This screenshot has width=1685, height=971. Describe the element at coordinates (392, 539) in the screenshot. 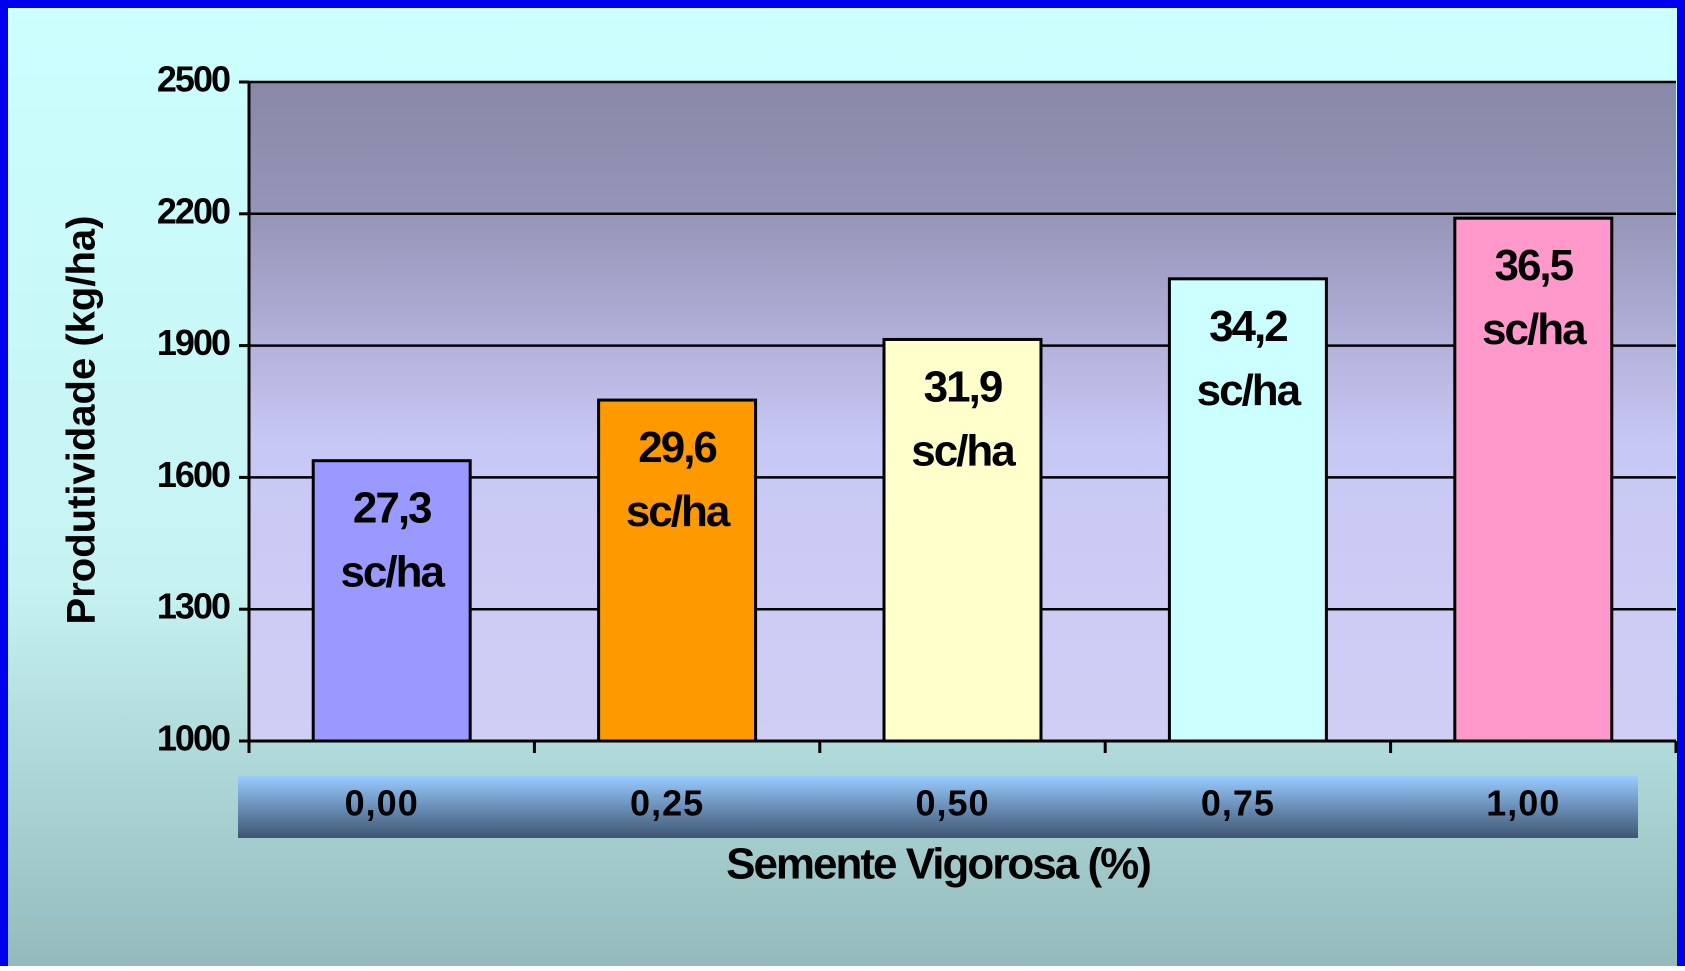

I see `value-label: 27,3 sc/ha` at that location.